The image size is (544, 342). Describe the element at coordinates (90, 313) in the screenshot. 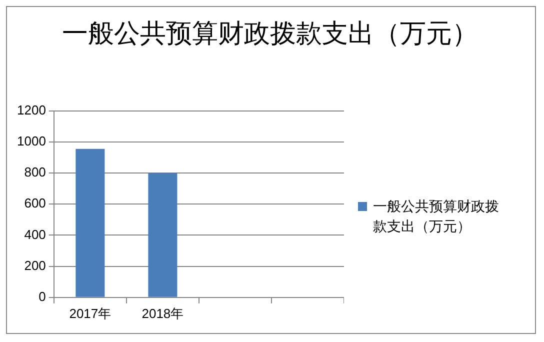

I see `x-tick-label: 2017年` at that location.